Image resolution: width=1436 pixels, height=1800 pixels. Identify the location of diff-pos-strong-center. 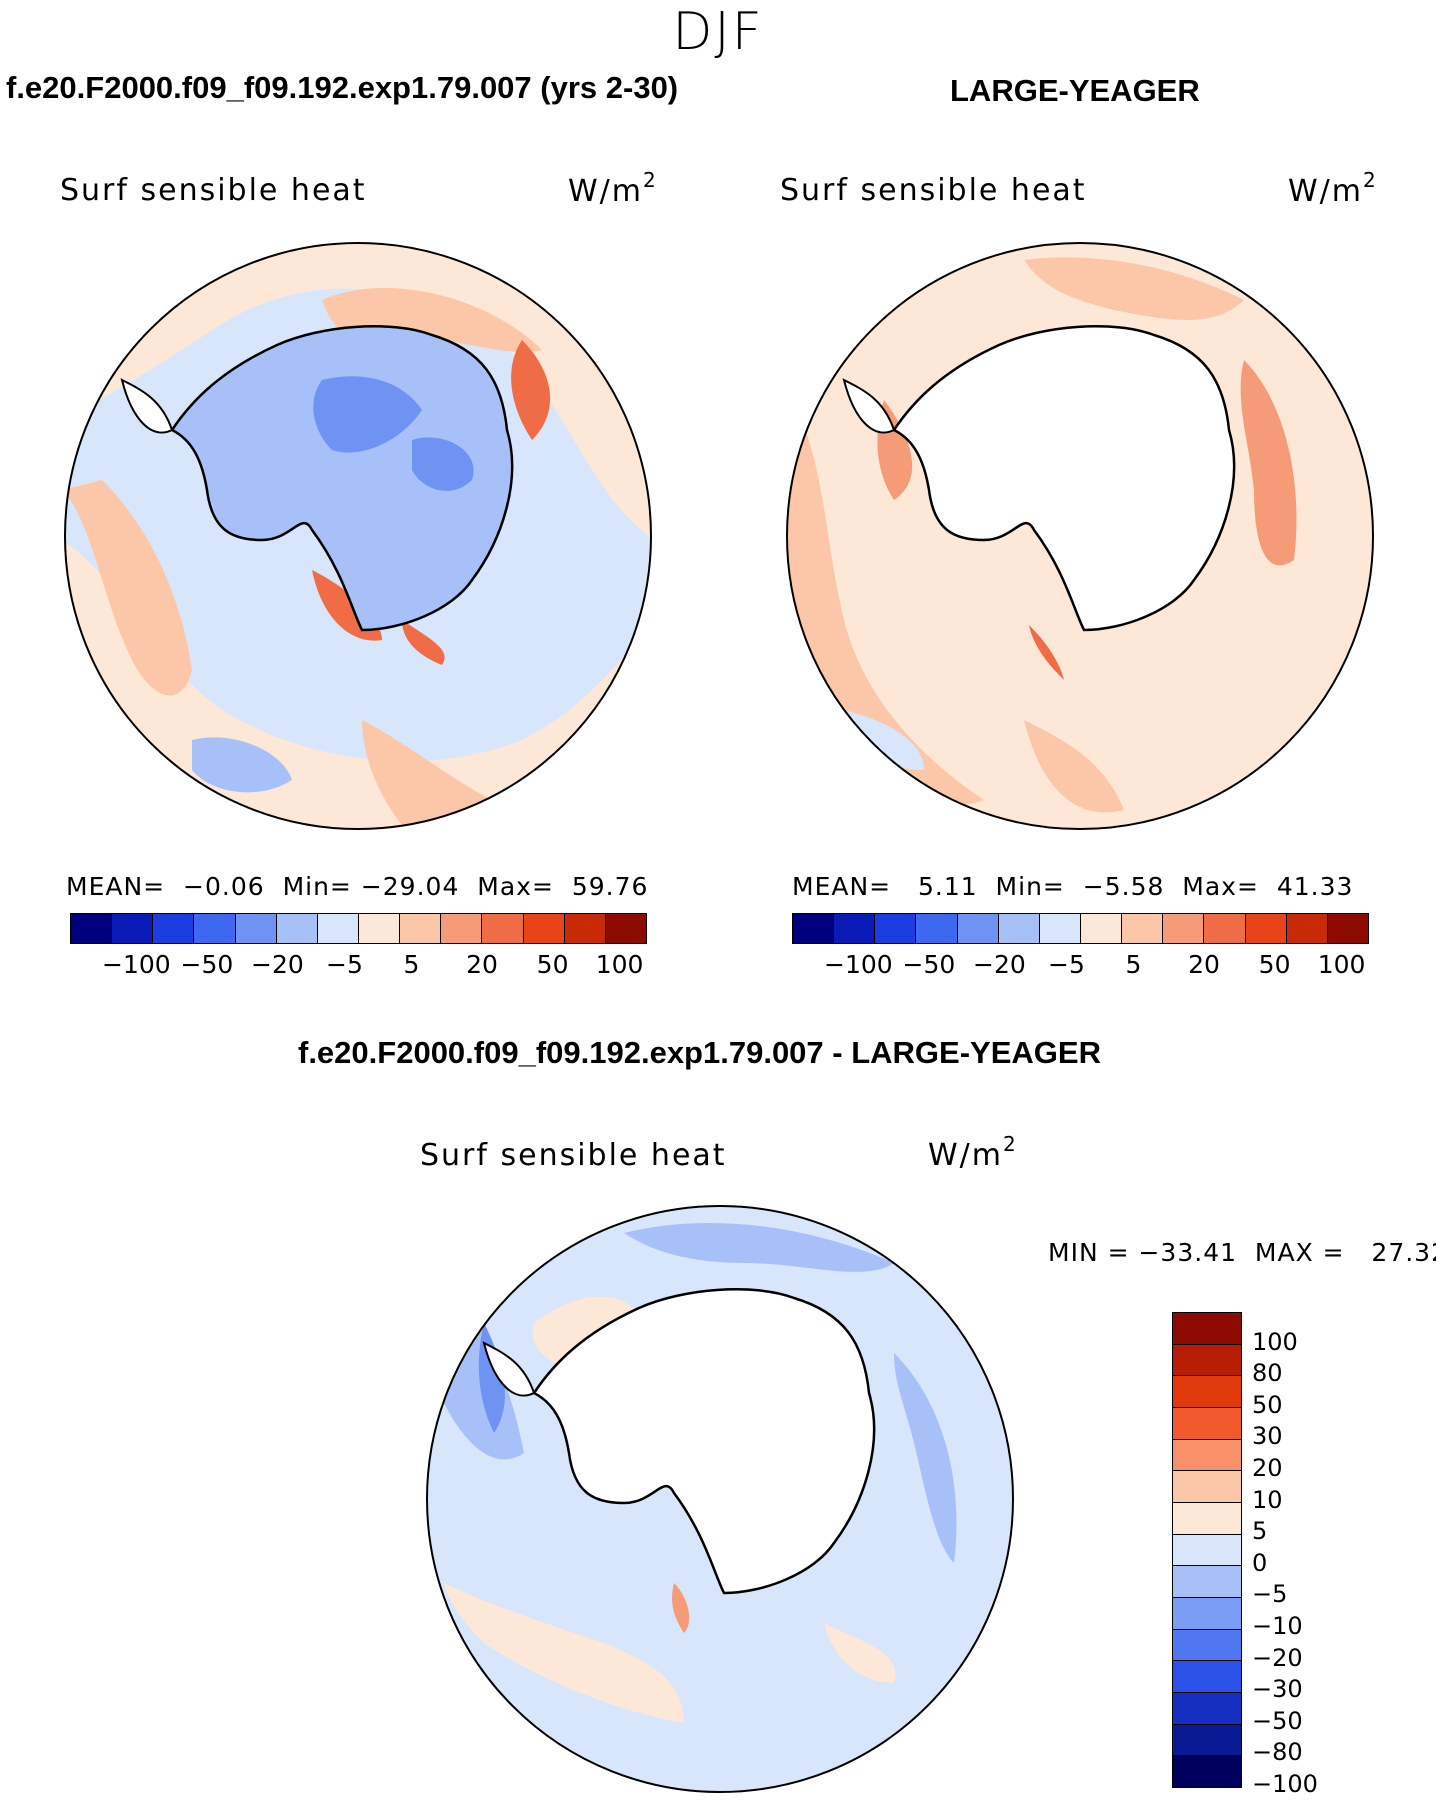
(681, 1608).